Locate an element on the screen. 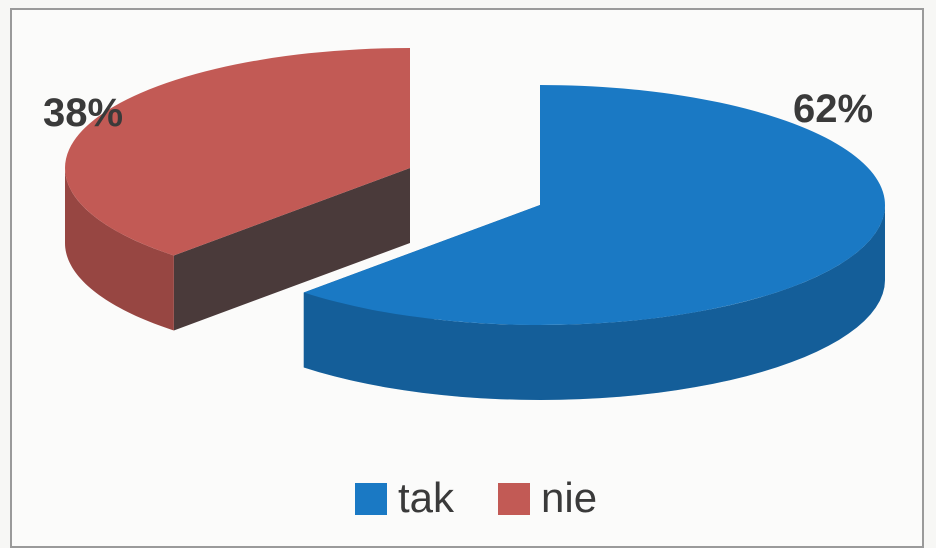  slice-side-nie is located at coordinates (119, 249).